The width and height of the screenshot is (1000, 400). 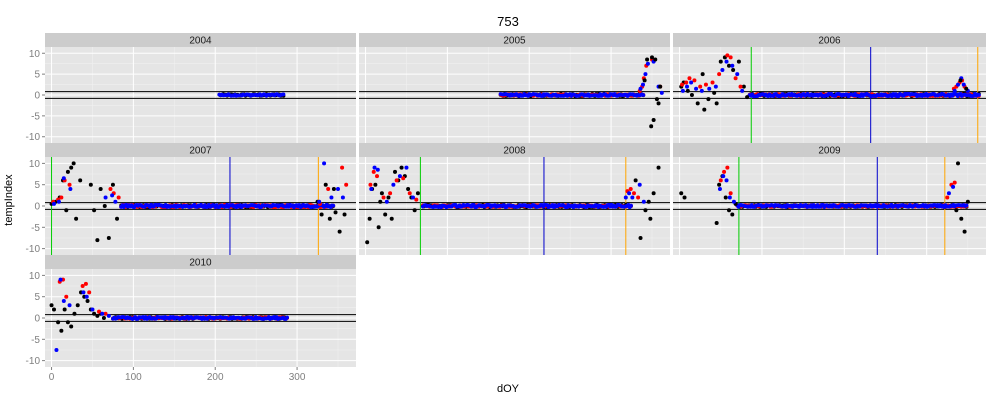 I want to click on x-tick-label: 200, so click(x=215, y=377).